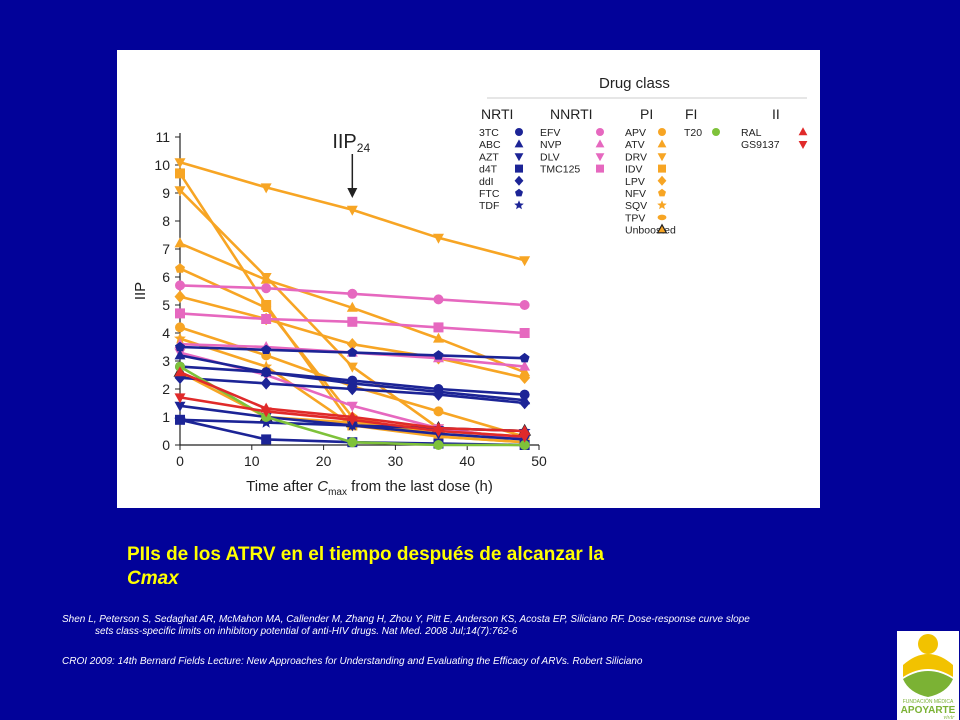 The height and width of the screenshot is (720, 960). Describe the element at coordinates (162, 137) in the screenshot. I see `y-tick-label: 11` at that location.